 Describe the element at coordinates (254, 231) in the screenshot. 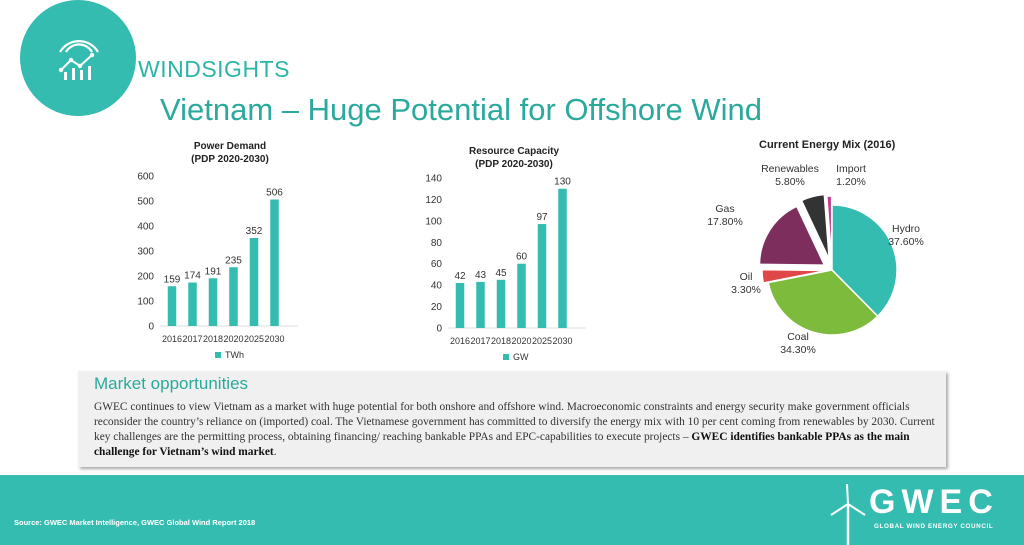

I see `data-label: 352` at that location.